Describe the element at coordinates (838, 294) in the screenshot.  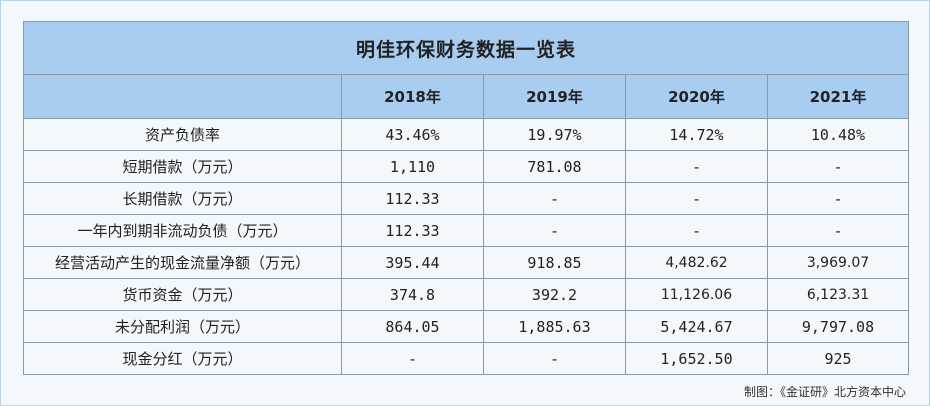
I see `table-cell: 6,123.31` at that location.